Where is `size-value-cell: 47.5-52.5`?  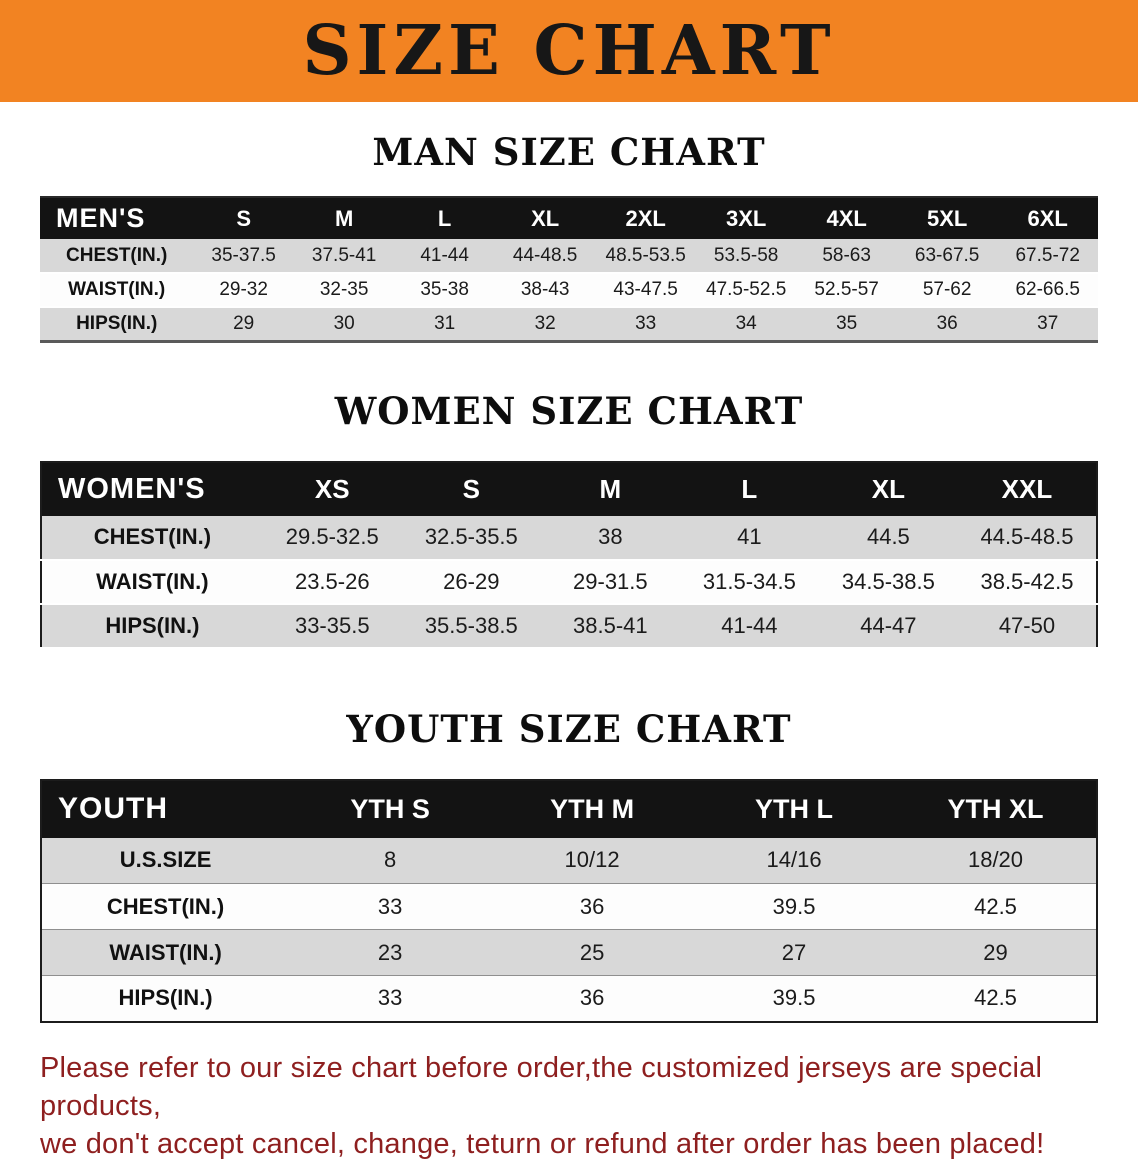 size-value-cell: 47.5-52.5 is located at coordinates (746, 290).